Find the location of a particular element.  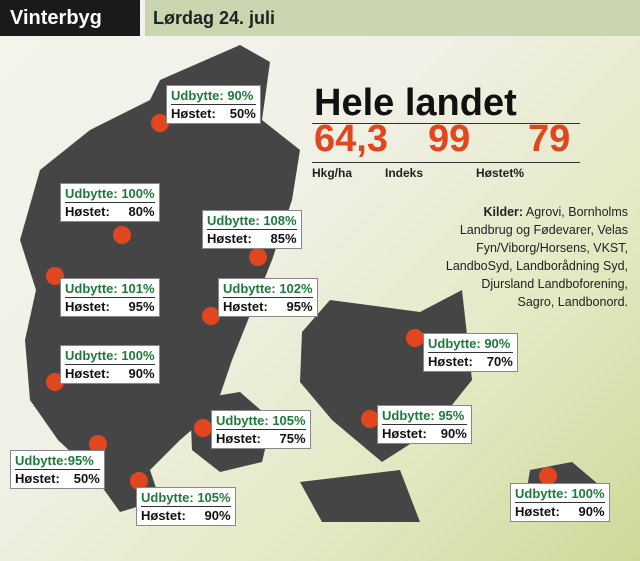

source-line: LandboSyd, Landborådning Syd, is located at coordinates (514, 266).